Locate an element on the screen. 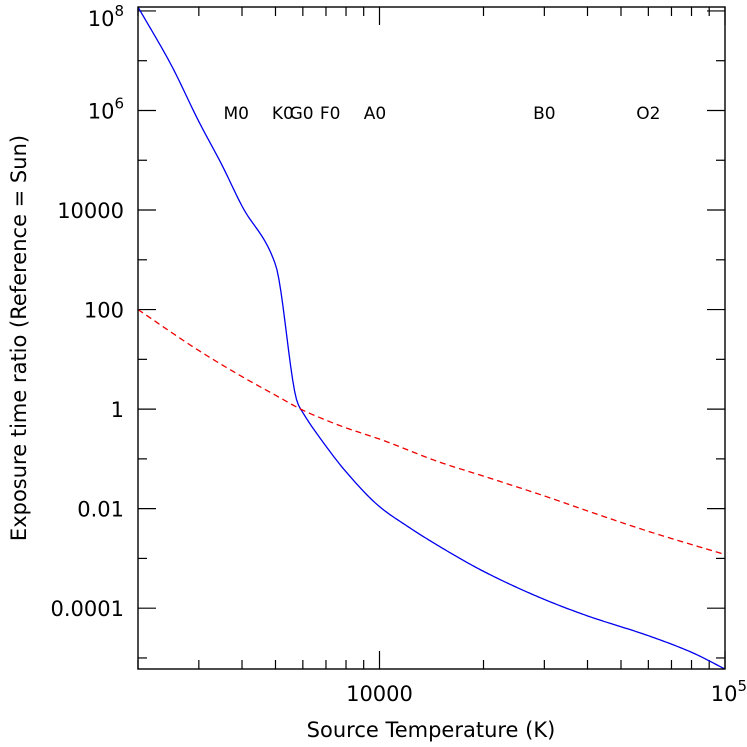  spectral-class-label: A0 is located at coordinates (375, 114).